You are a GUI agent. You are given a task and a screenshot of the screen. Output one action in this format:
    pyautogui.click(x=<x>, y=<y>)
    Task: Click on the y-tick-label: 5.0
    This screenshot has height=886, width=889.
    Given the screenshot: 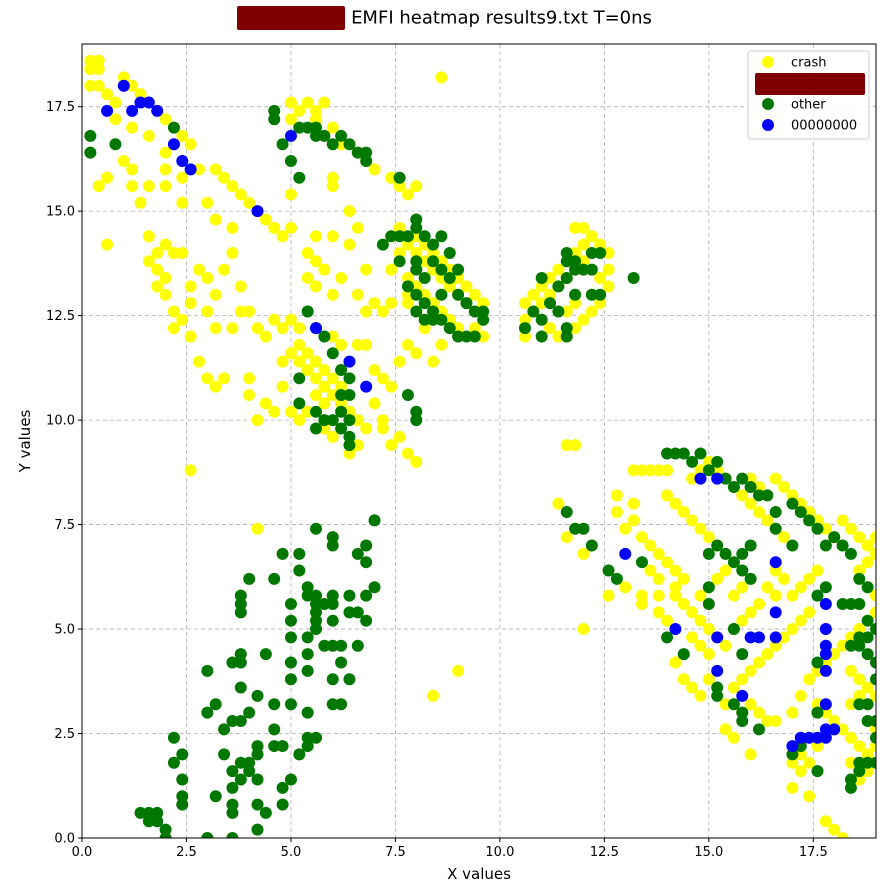 What is the action you would take?
    pyautogui.click(x=64, y=630)
    